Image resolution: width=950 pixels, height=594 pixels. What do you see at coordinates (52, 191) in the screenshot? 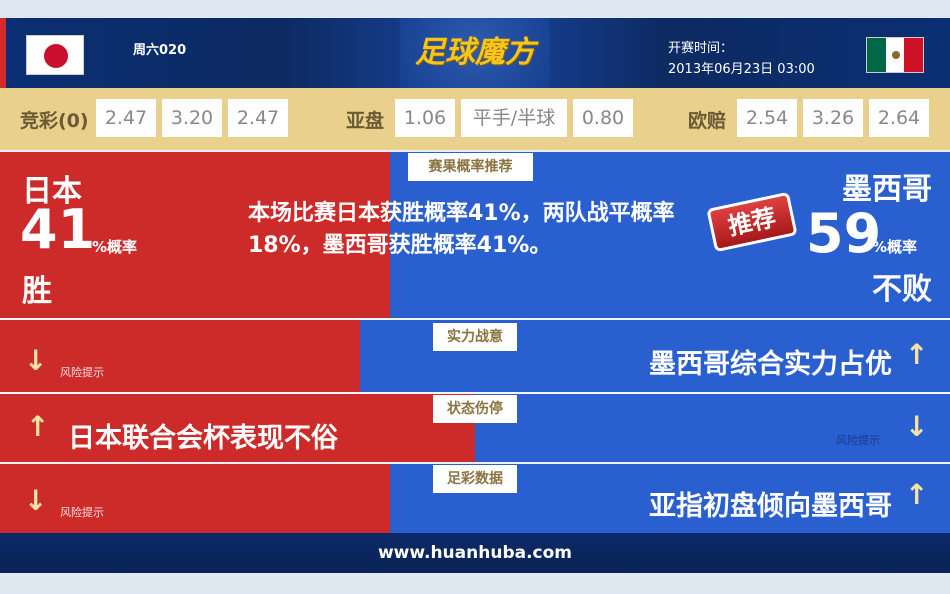
I see `home-team: 日本` at bounding box center [52, 191].